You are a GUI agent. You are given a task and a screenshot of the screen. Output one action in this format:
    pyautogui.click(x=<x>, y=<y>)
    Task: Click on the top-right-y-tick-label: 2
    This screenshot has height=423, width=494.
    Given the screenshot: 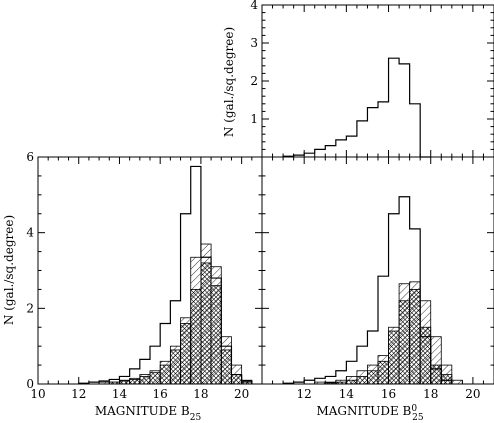 What is the action you would take?
    pyautogui.click(x=254, y=81)
    